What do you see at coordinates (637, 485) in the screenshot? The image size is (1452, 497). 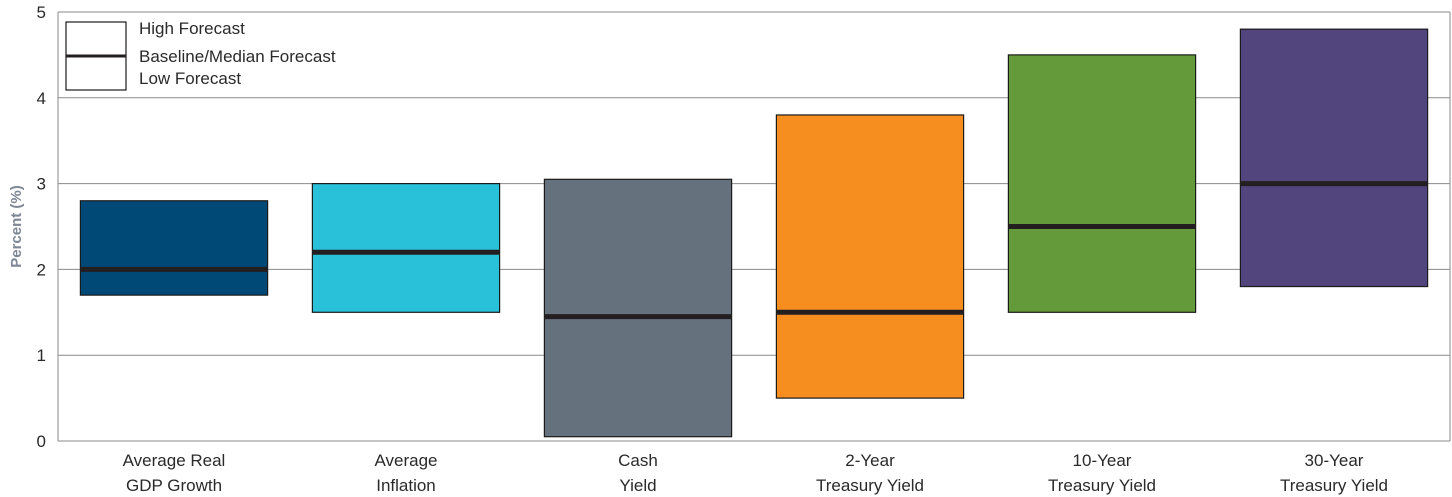 I see `x-tick-label: Yield` at bounding box center [637, 485].